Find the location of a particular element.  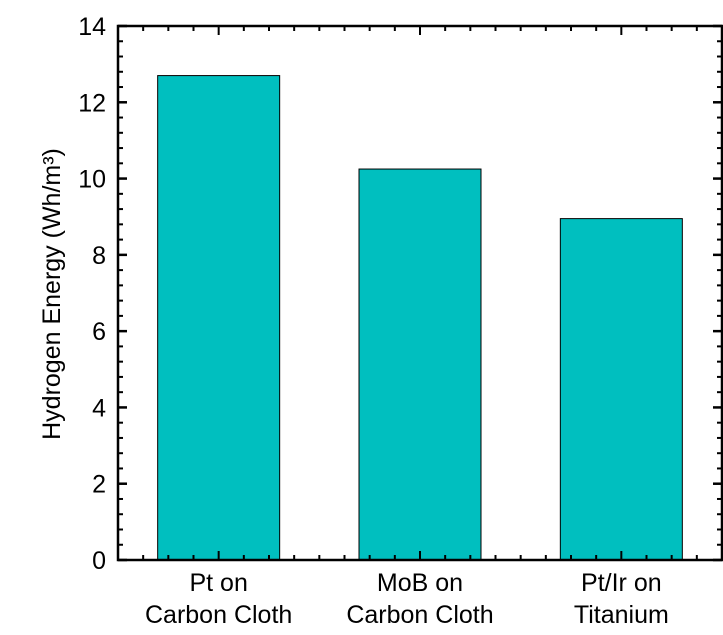

y-tick-label: 6 is located at coordinates (99, 332).